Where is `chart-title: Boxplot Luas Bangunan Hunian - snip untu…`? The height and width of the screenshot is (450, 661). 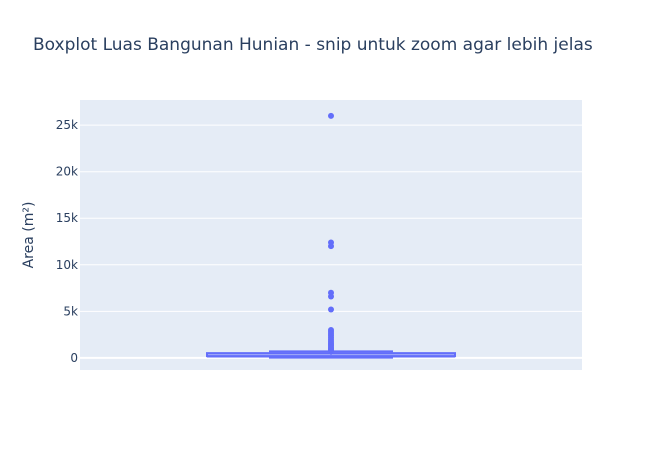
chart-title: Boxplot Luas Bangunan Hunian - snip untu… is located at coordinates (313, 45).